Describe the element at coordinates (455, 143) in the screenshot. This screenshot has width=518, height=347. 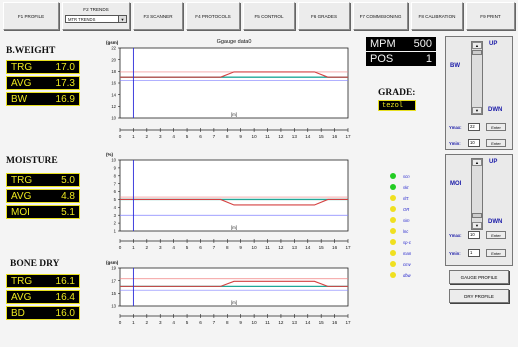
I see `bw-ymin-label: Ymin:` at that location.